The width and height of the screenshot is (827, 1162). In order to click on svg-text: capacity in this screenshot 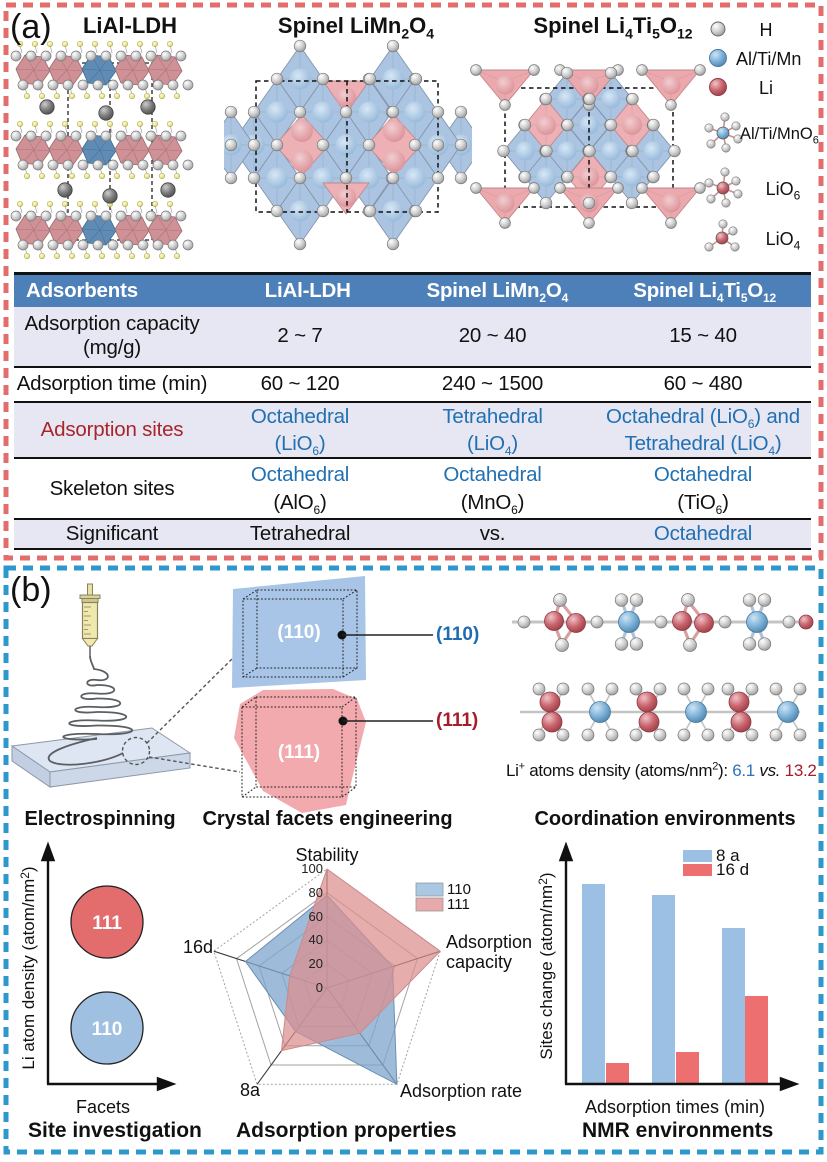, I will do `click(479, 962)`.